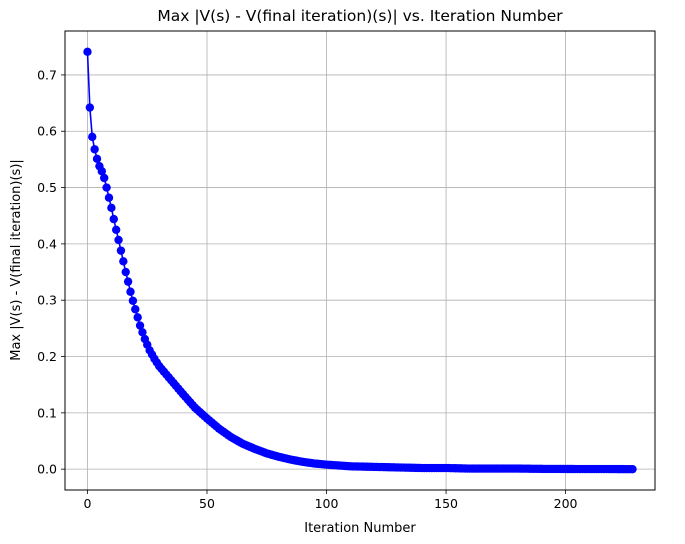 Image resolution: width=685 pixels, height=544 pixels. Describe the element at coordinates (207, 503) in the screenshot. I see `x-tick-label: 50` at that location.